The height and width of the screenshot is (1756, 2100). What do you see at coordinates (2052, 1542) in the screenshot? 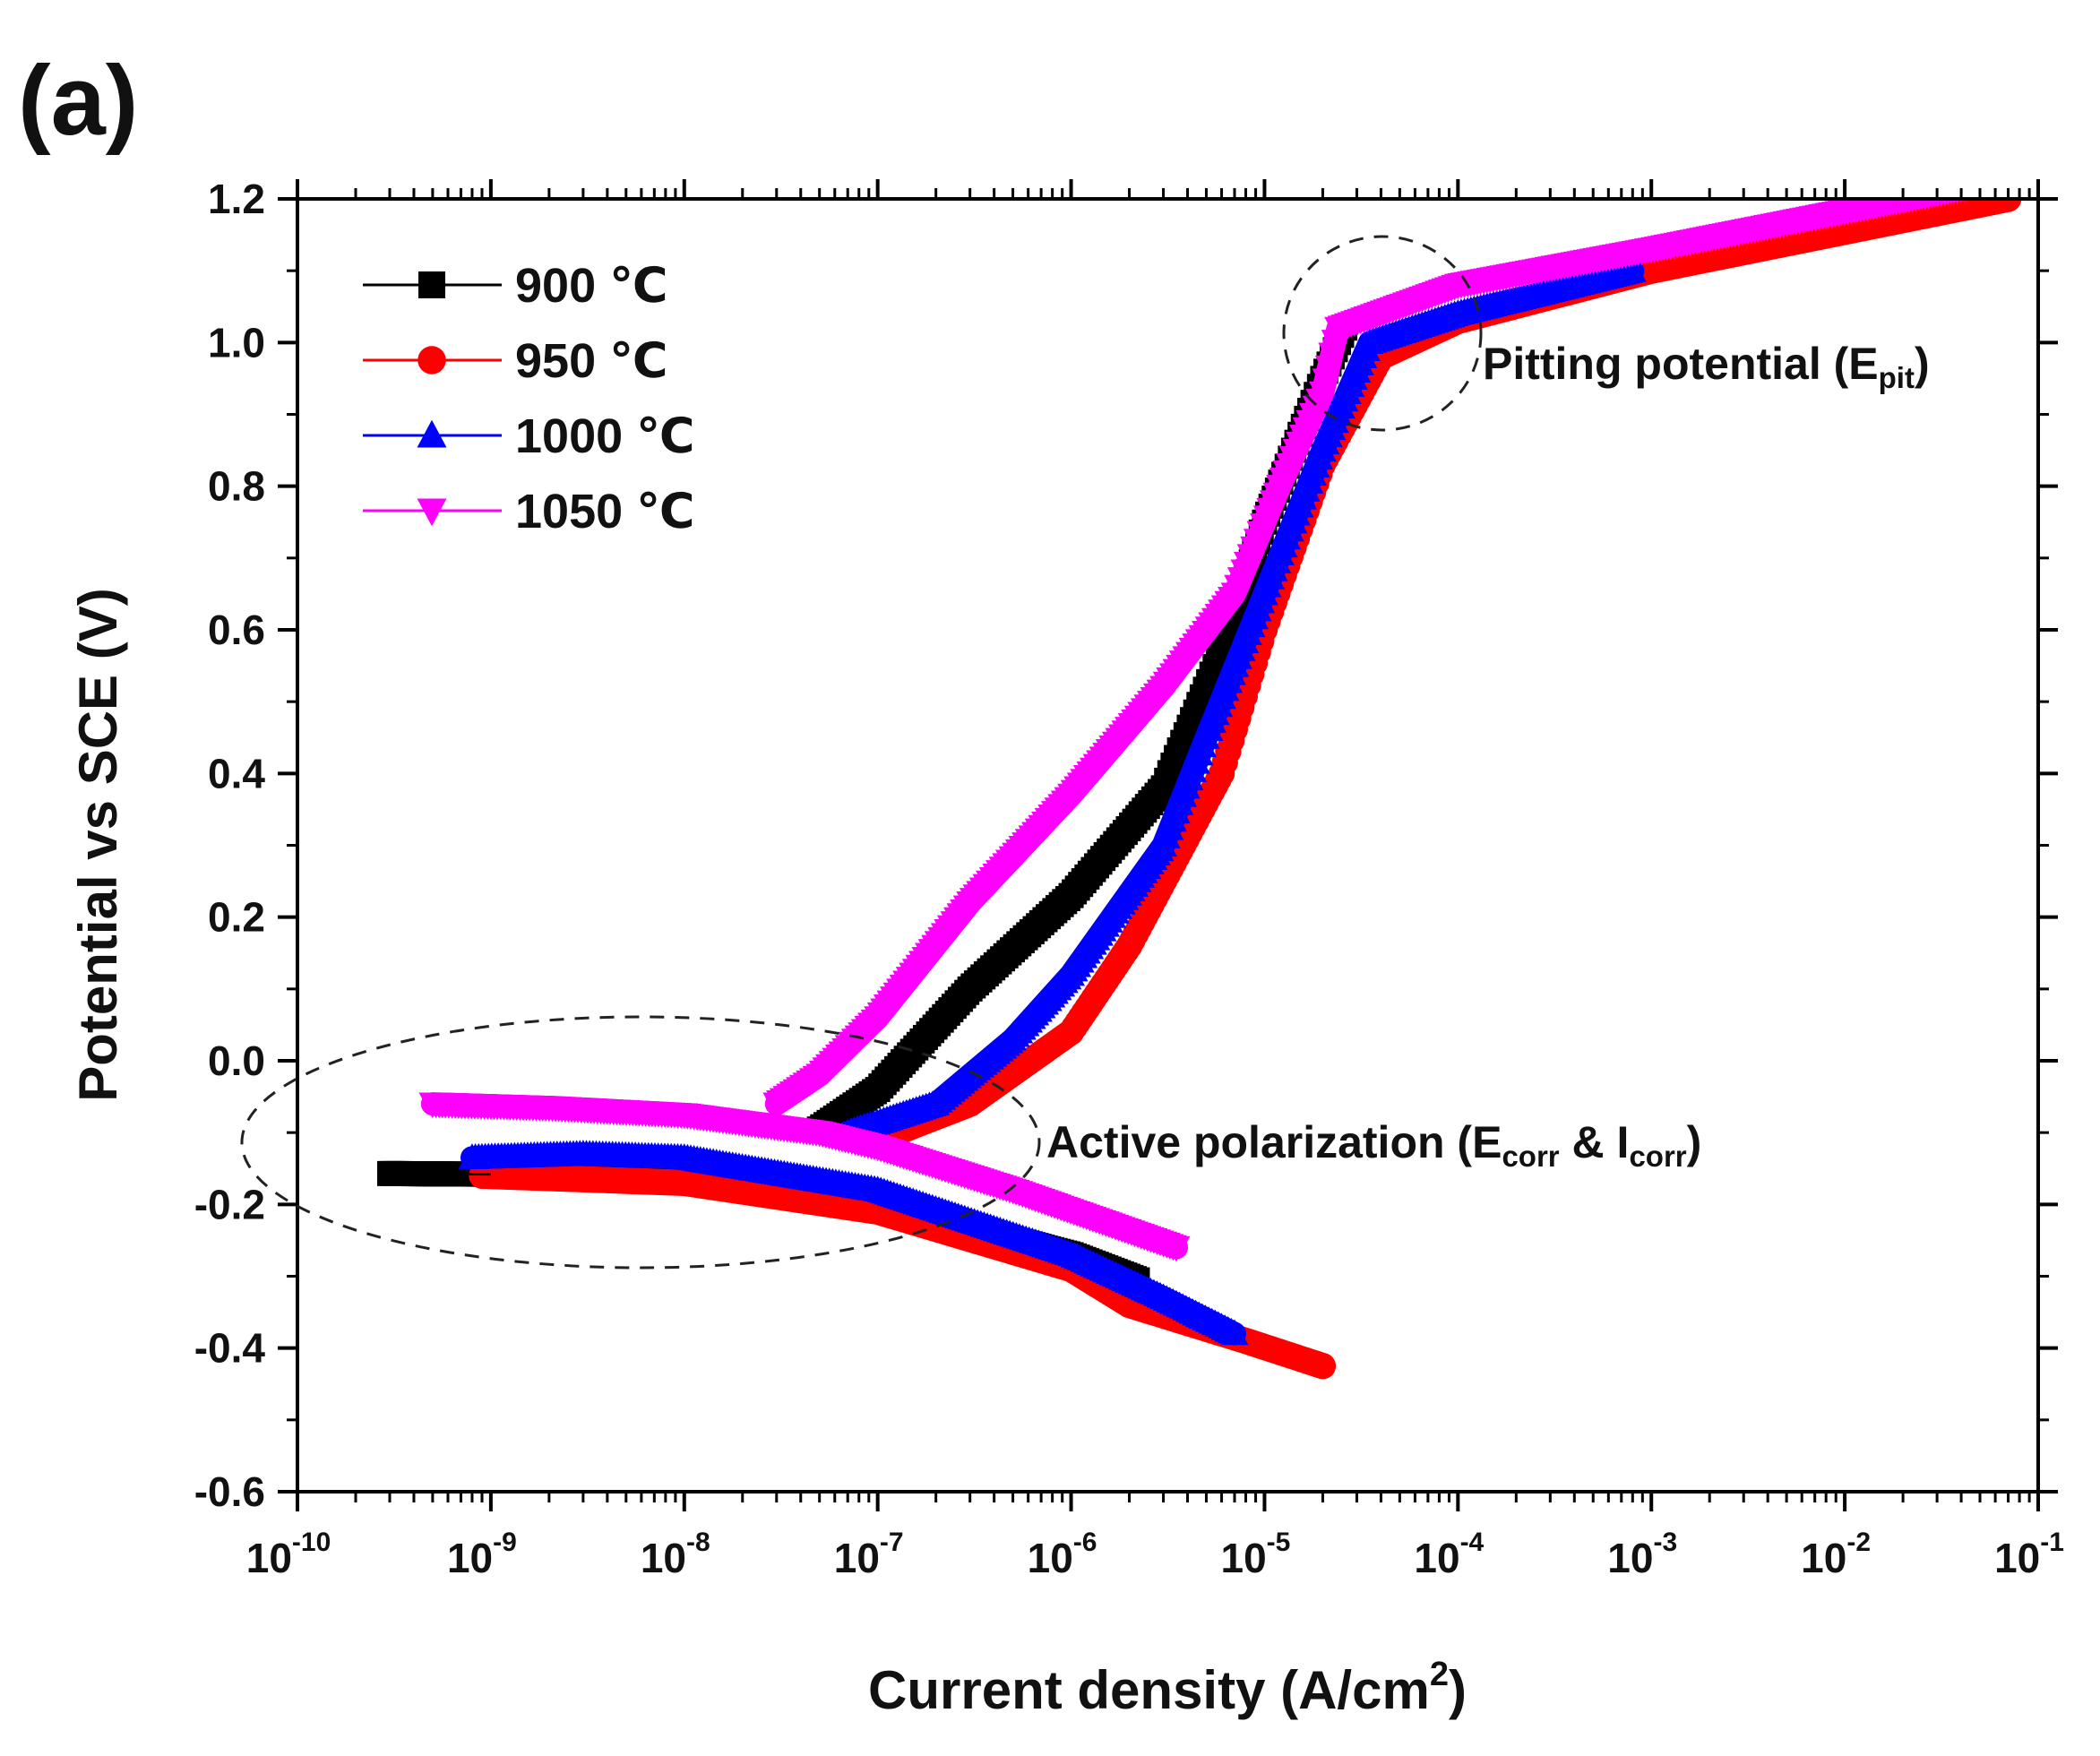
I see `x-tick-label-exp: -1` at bounding box center [2052, 1542].